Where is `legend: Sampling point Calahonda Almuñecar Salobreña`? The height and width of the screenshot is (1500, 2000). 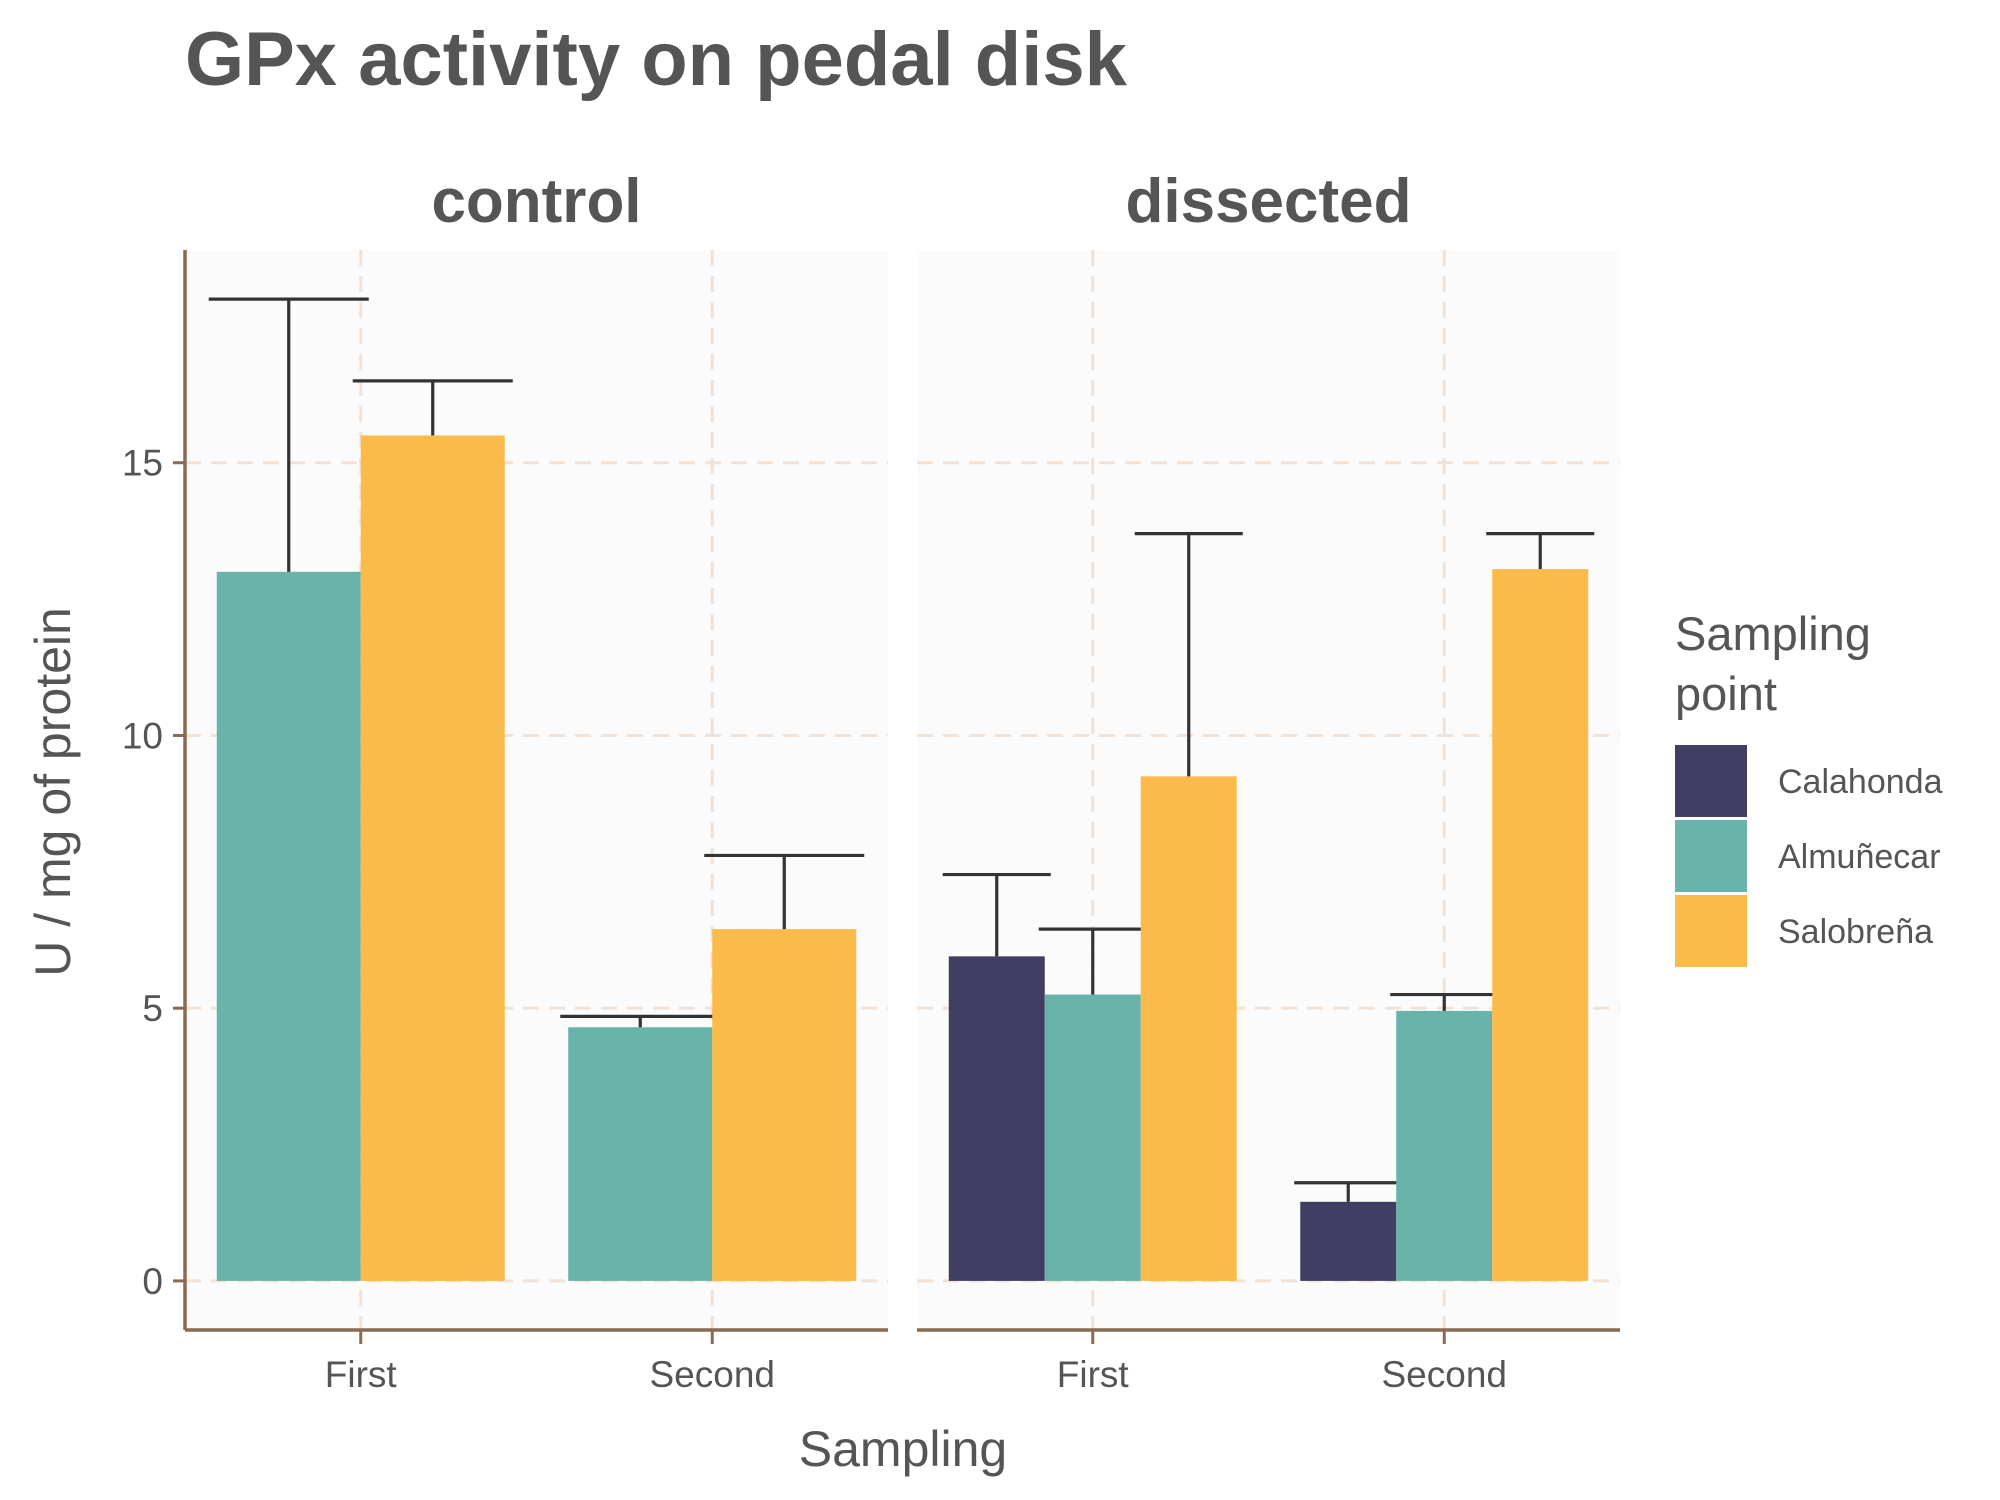
legend: Sampling point Calahonda Almuñecar Salobreña is located at coordinates (1809, 787).